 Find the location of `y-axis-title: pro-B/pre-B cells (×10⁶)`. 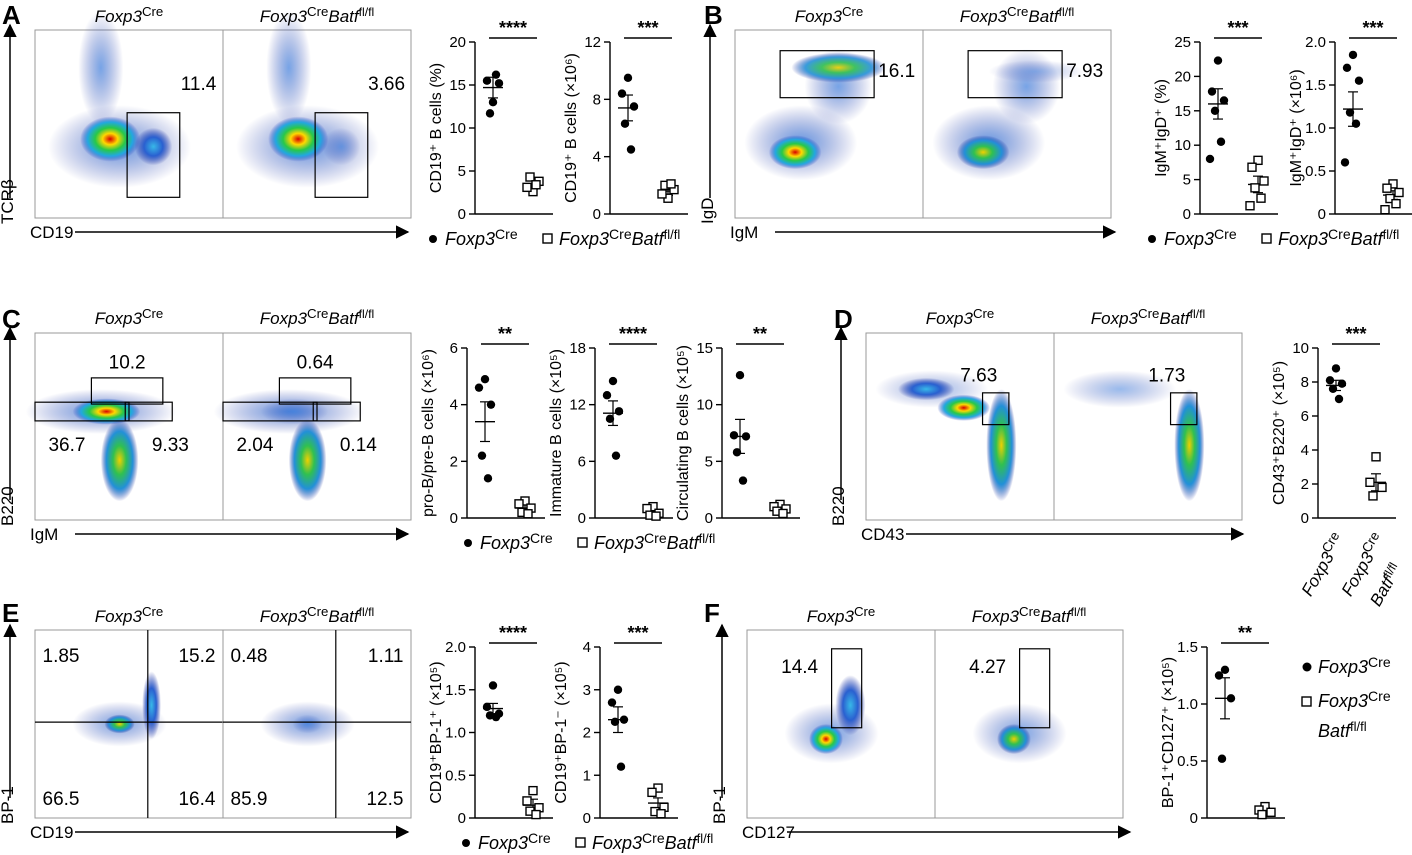

y-axis-title: pro-B/pre-B cells (×10⁶) is located at coordinates (428, 433).